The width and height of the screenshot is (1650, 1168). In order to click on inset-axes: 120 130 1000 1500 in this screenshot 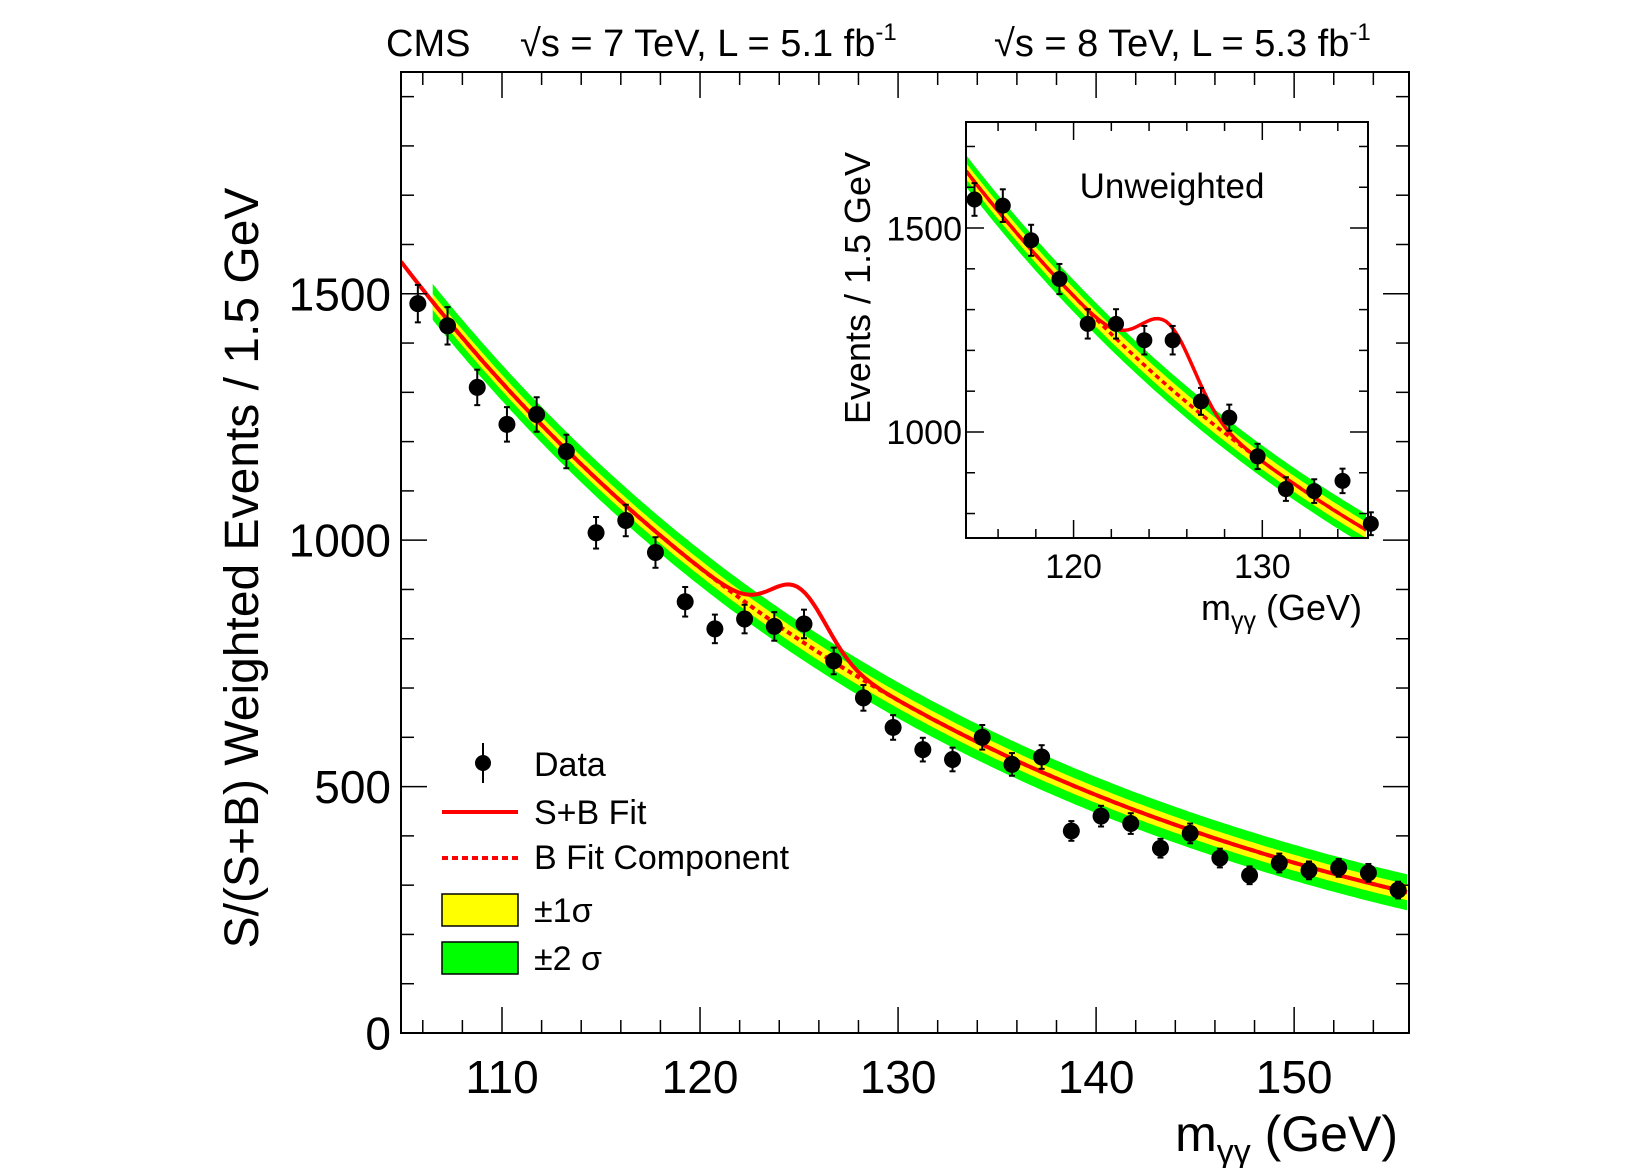, I will do `click(1127, 353)`.